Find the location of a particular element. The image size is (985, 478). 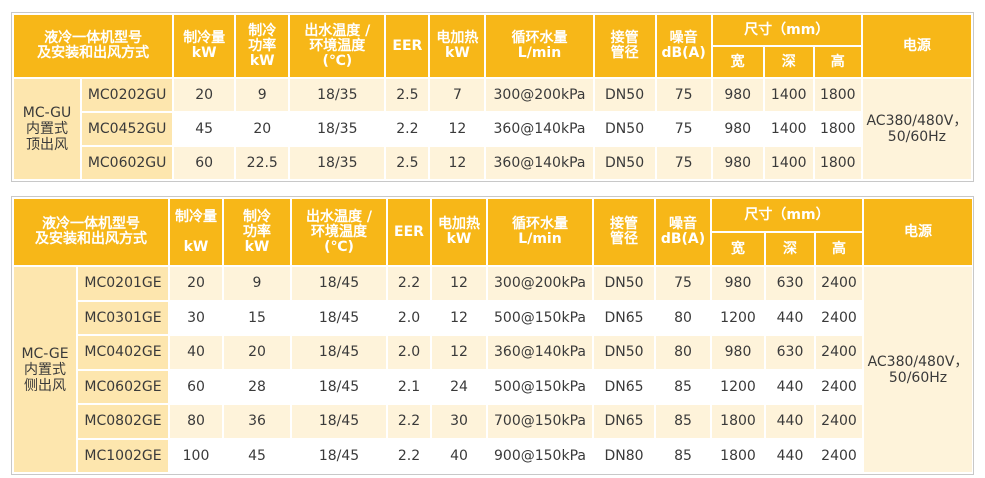

data-cell: 100 is located at coordinates (196, 455).